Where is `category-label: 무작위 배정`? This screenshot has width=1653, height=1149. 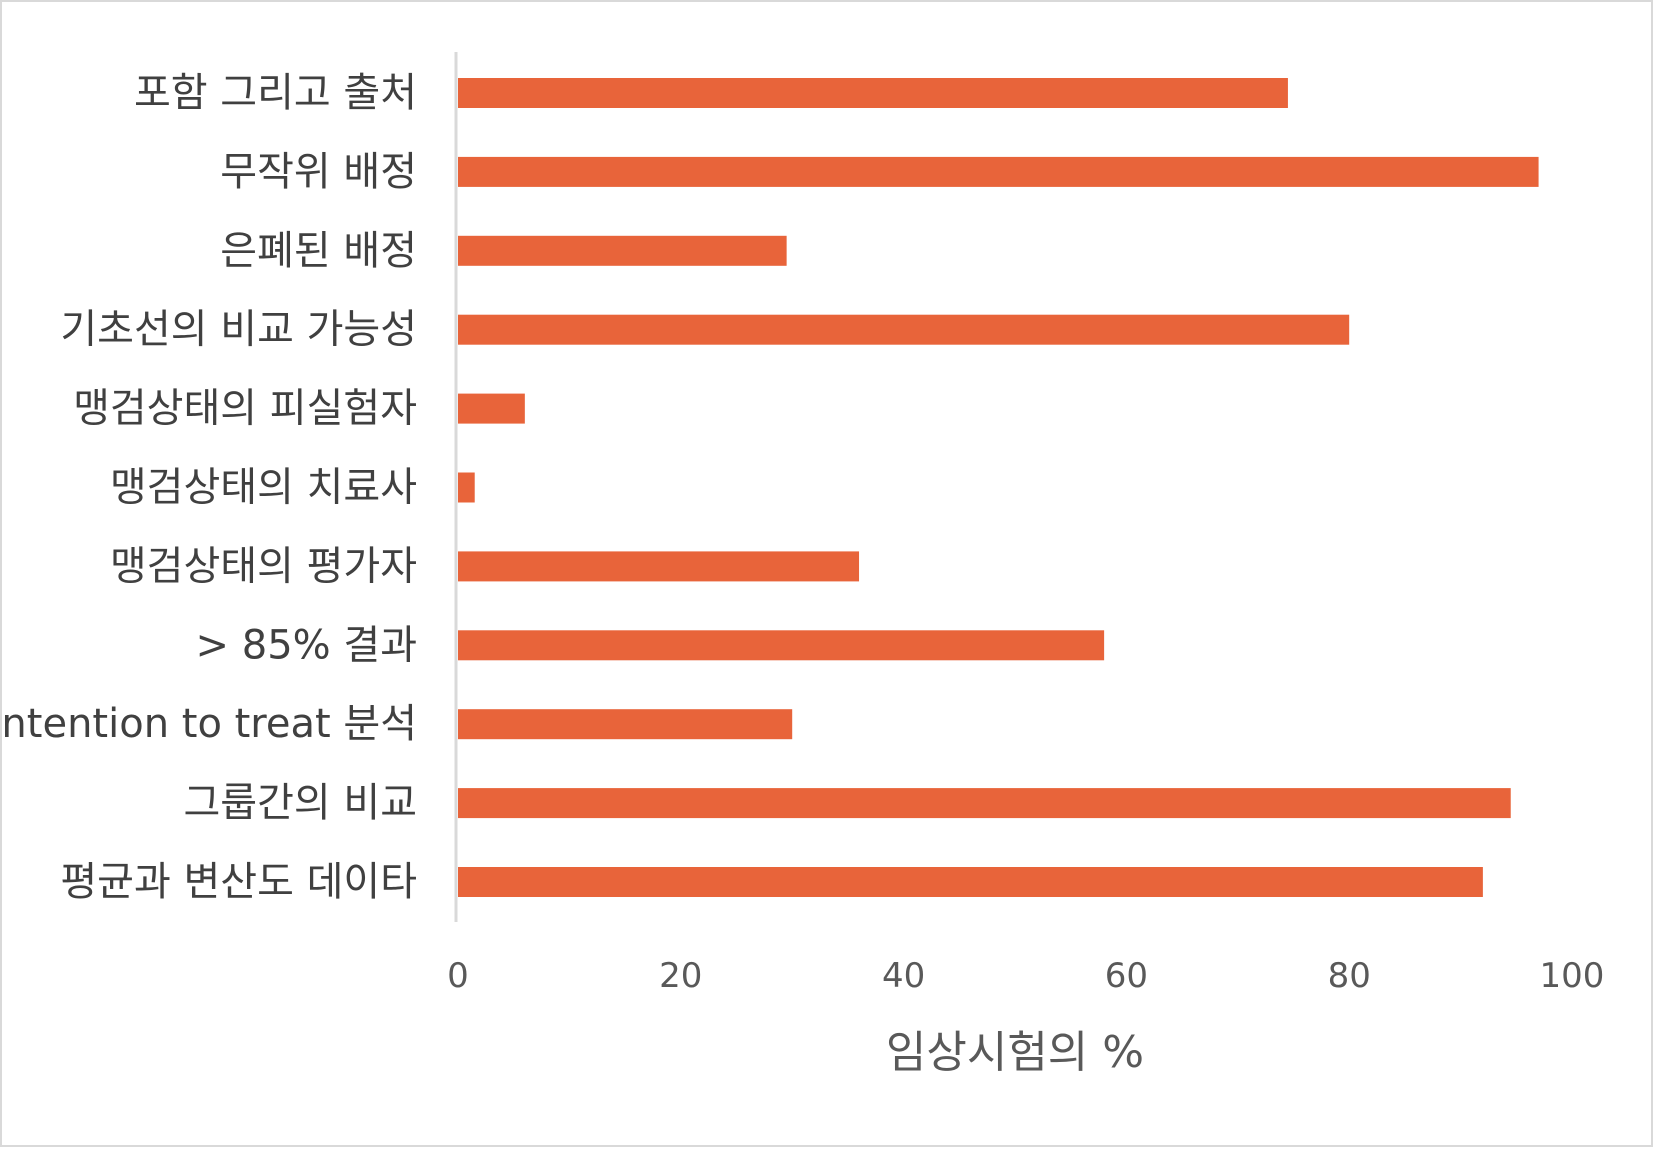
category-label: 무작위 배정 is located at coordinates (318, 172).